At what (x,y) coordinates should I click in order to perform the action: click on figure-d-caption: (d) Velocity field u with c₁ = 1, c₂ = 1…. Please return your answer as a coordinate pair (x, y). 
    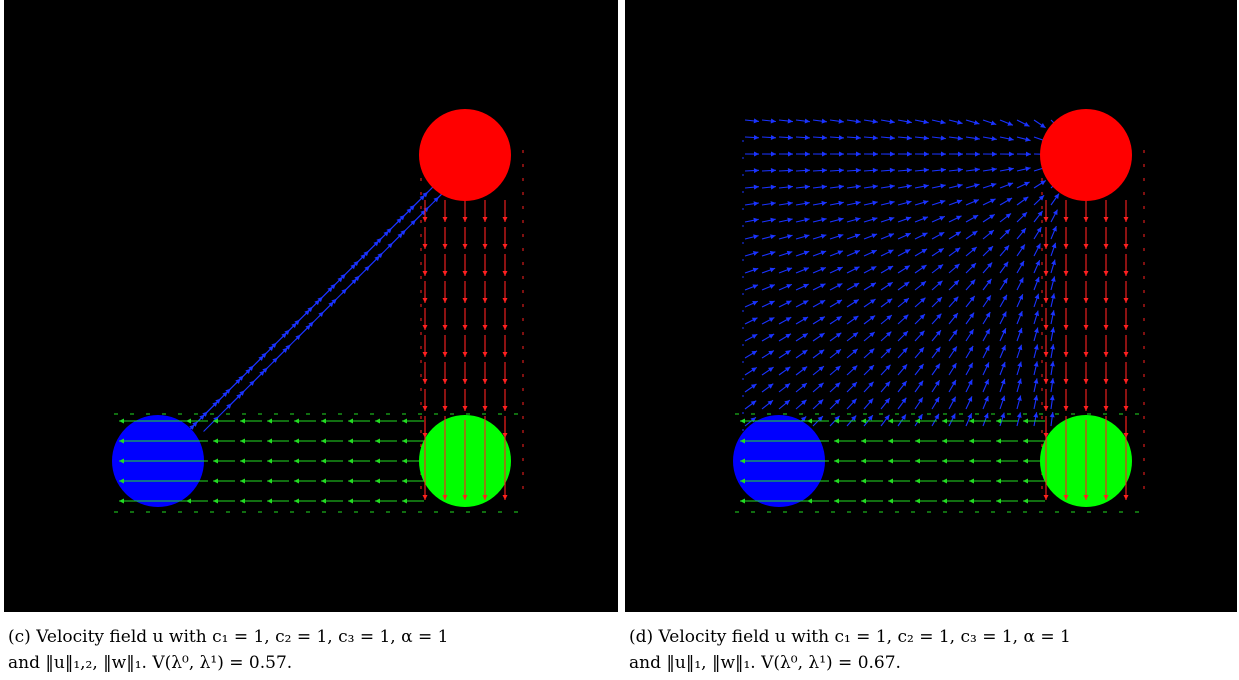
    Looking at the image, I should click on (850, 650).